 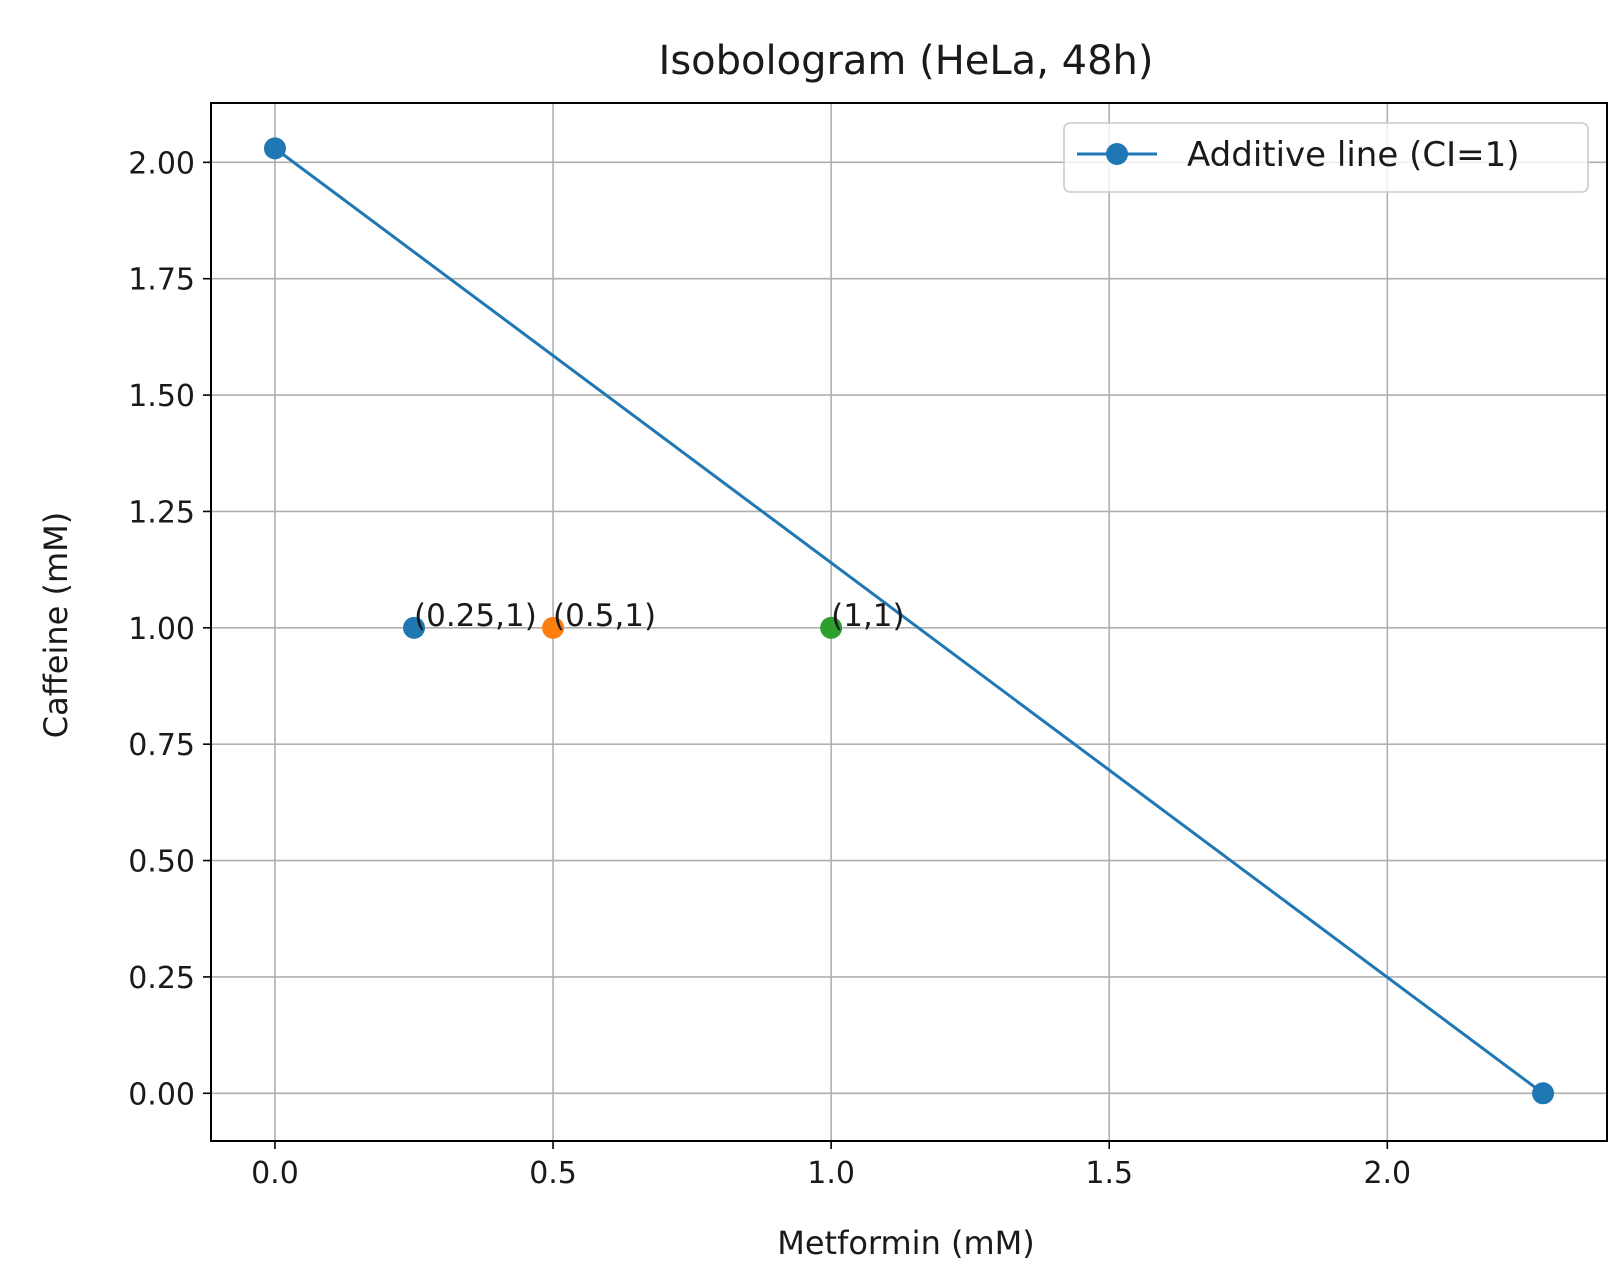 What do you see at coordinates (56, 625) in the screenshot?
I see `y-axis-label: Caffeine (mM)` at bounding box center [56, 625].